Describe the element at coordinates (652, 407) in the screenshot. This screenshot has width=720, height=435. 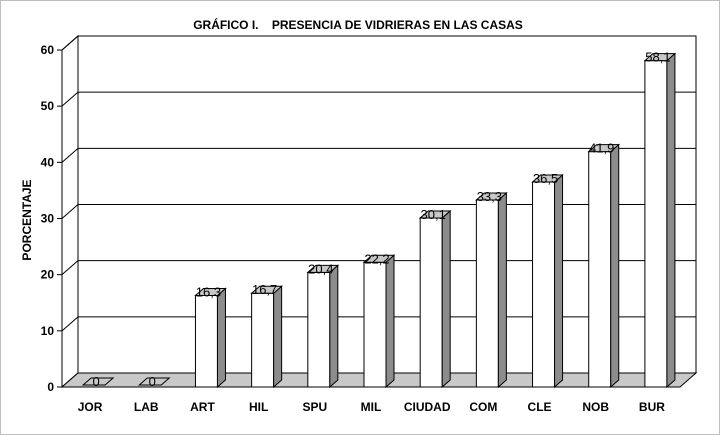
I see `x-tick-label: BUR` at that location.